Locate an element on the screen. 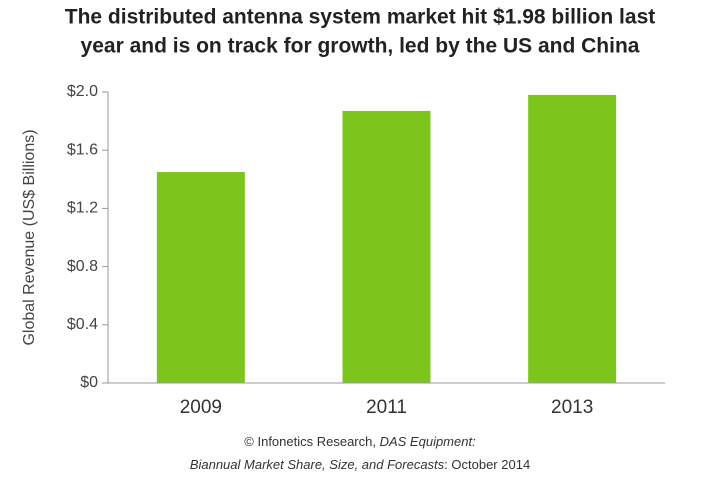 This screenshot has height=479, width=720. y-tick-label: $0 is located at coordinates (89, 382).